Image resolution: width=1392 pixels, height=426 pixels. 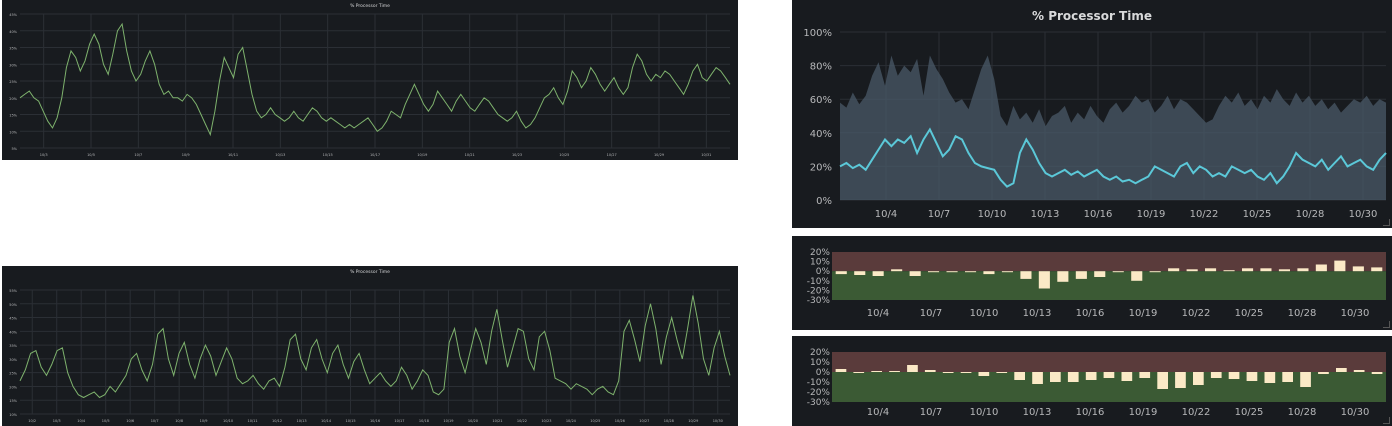 I want to click on y-tick-label: 100%, so click(x=817, y=33).